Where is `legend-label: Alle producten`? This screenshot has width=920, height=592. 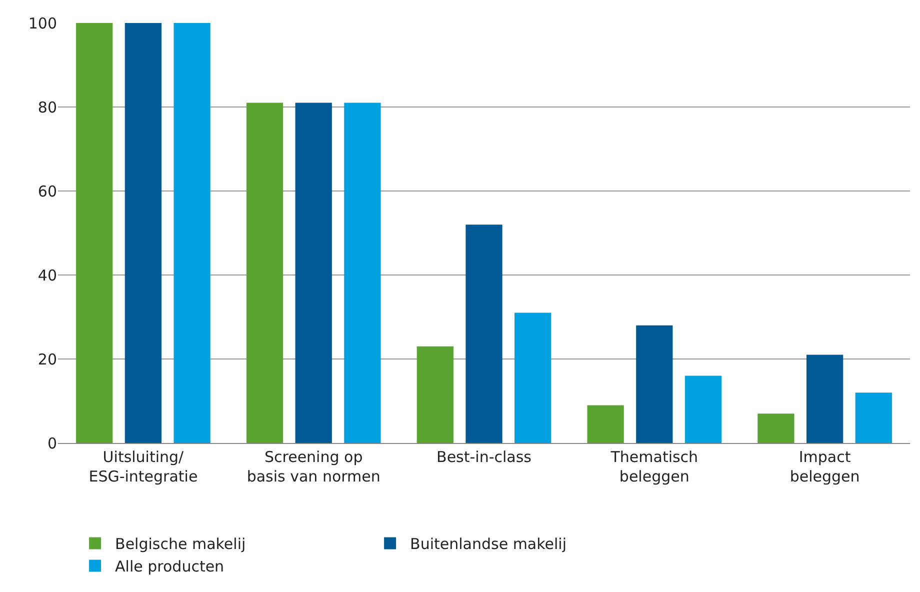
legend-label: Alle producten is located at coordinates (169, 567).